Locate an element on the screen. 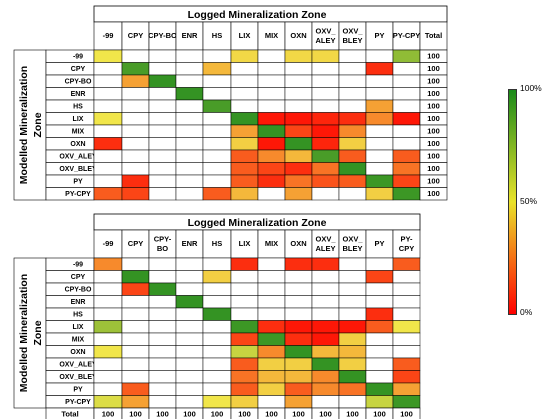 The image size is (550, 419). column-header-label: OXV_ is located at coordinates (325, 238).